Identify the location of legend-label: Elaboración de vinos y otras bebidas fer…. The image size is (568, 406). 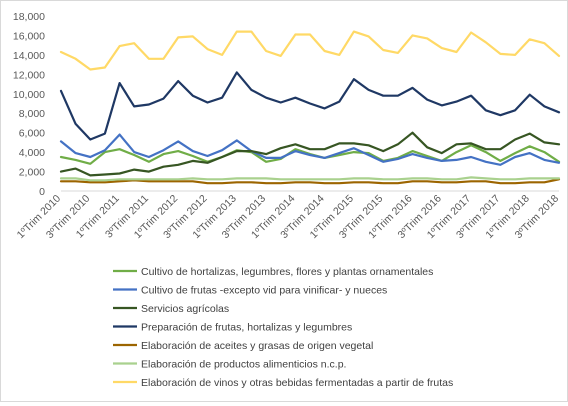
(297, 383).